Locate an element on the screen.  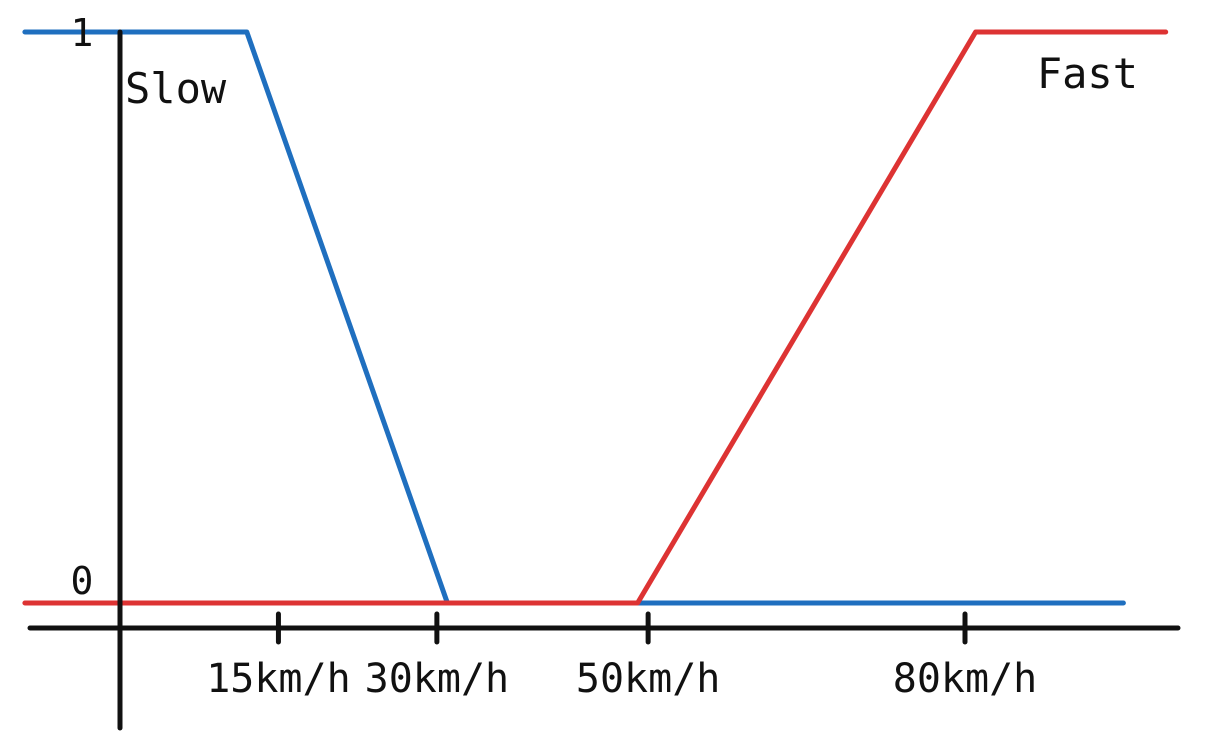
x-tick-label: 50km/h is located at coordinates (648, 679).